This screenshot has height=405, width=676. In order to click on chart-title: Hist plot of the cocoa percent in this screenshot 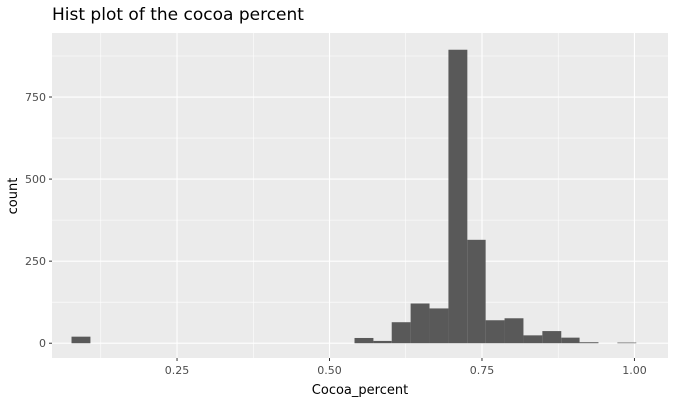, I will do `click(178, 15)`.